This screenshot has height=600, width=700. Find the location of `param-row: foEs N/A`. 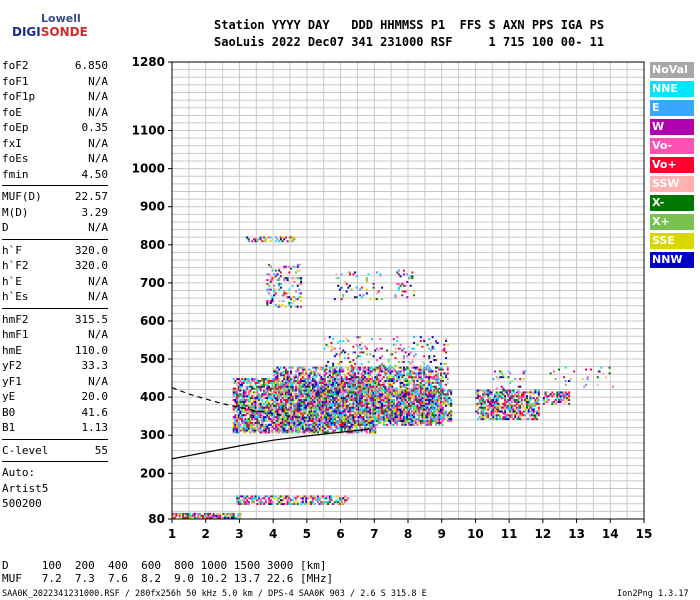

param-row: foEs N/A is located at coordinates (55, 159).